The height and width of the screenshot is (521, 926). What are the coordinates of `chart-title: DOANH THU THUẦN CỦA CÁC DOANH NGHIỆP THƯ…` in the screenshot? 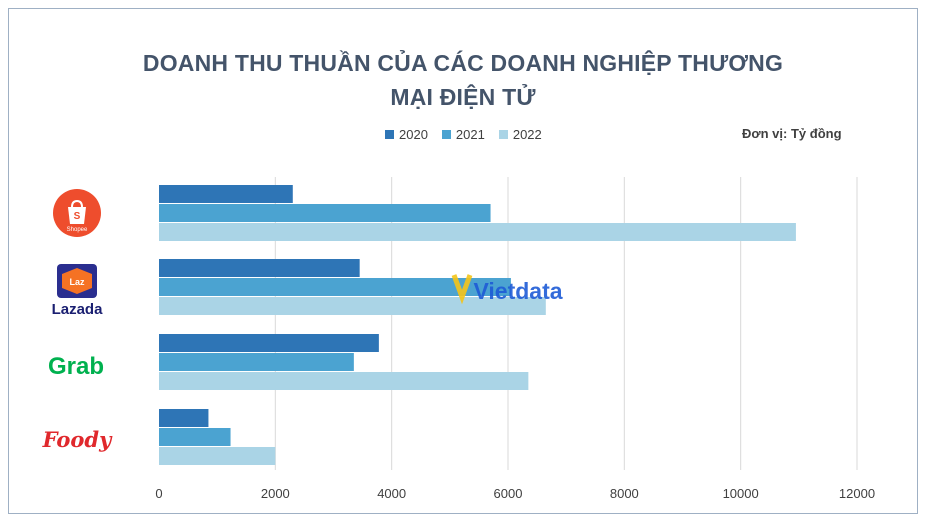 It's located at (463, 80).